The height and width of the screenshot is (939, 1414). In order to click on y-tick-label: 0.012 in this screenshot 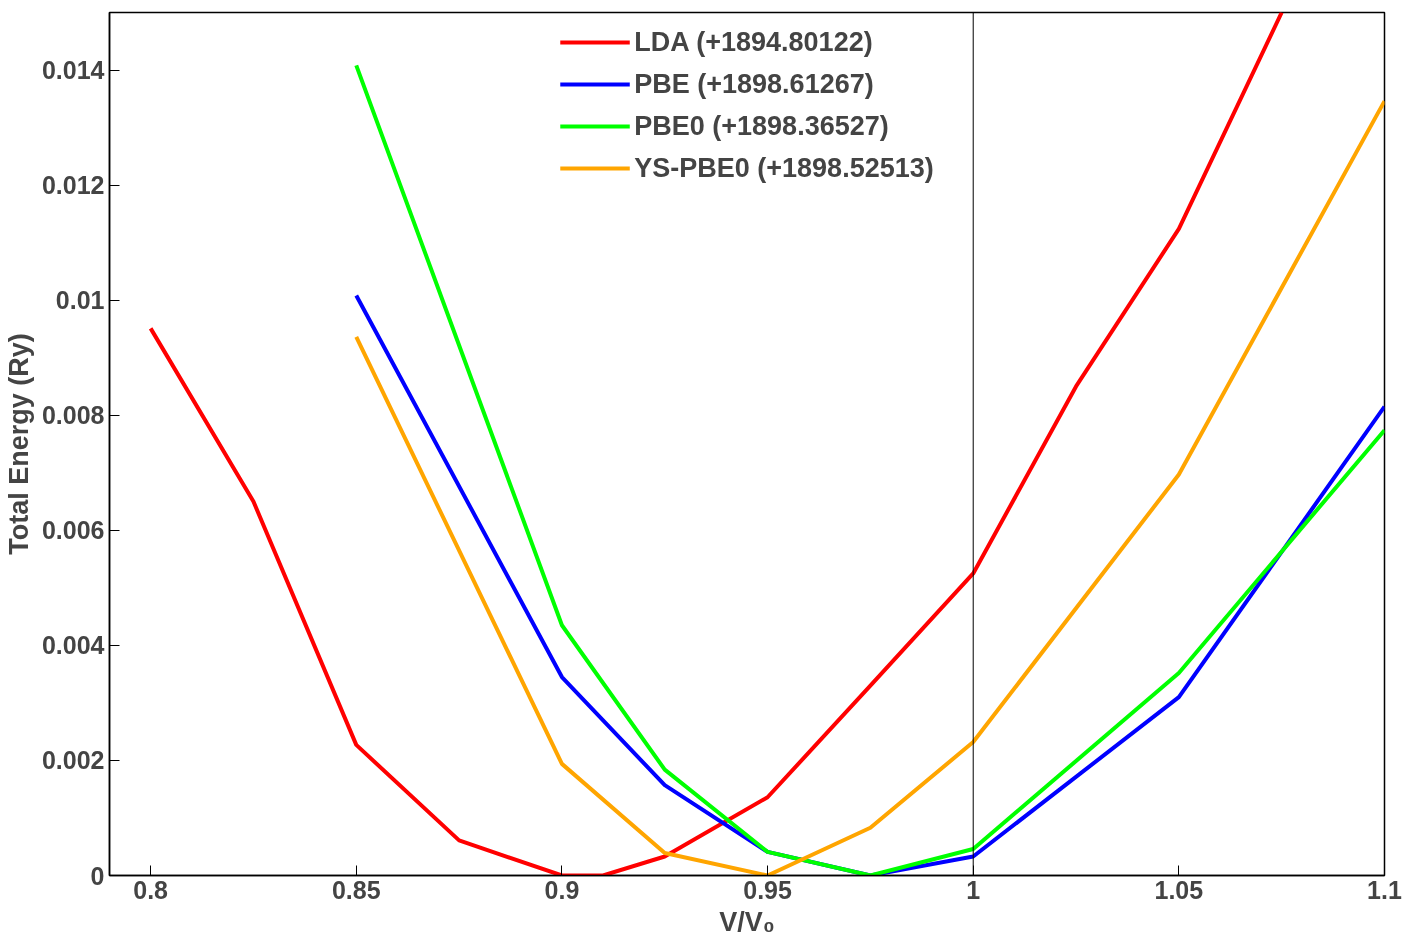, I will do `click(73, 185)`.